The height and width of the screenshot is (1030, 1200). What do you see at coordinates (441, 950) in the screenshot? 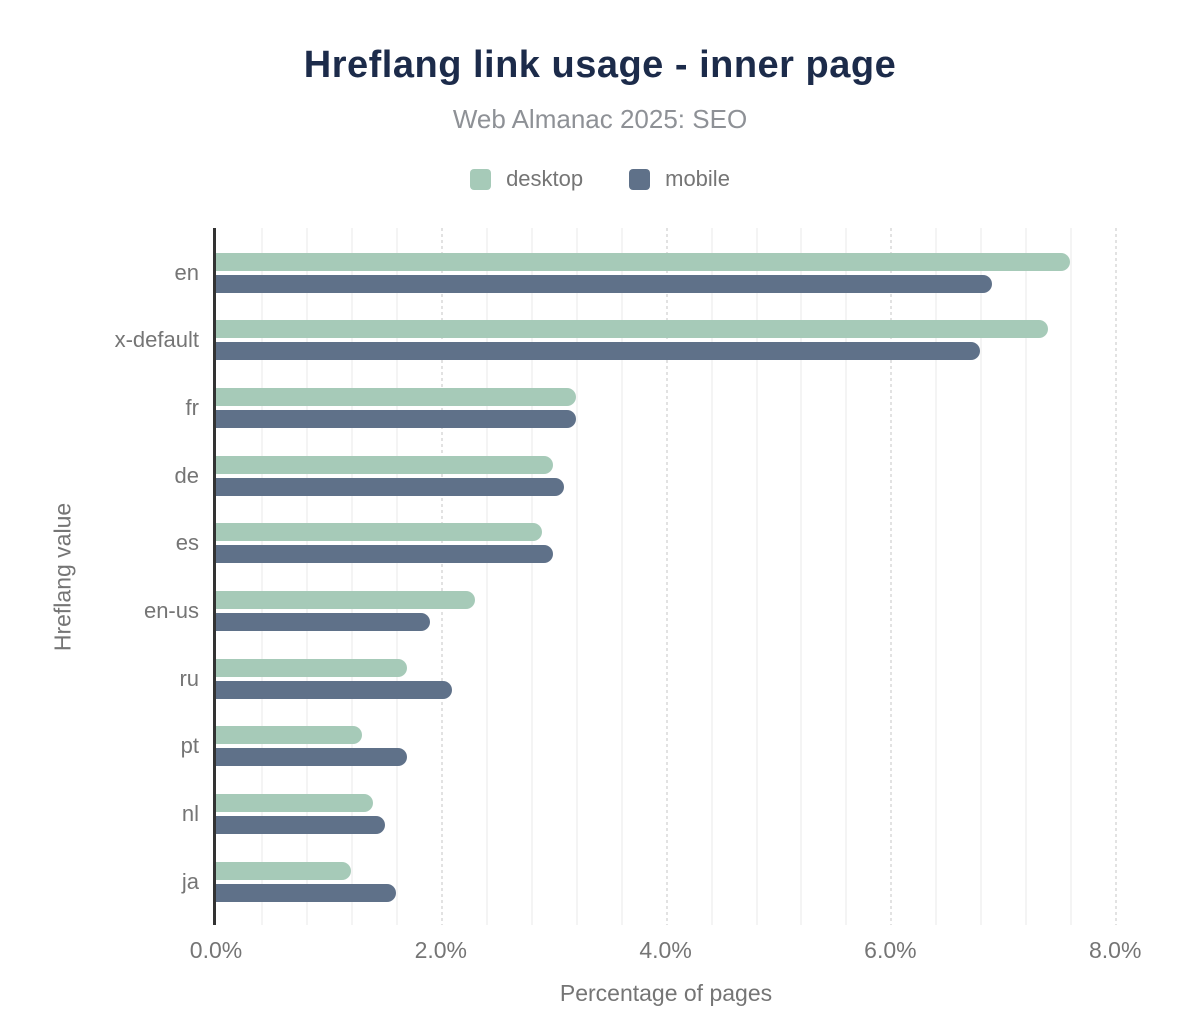
I see `x-tick-label-2.0%: 2.0%` at bounding box center [441, 950].